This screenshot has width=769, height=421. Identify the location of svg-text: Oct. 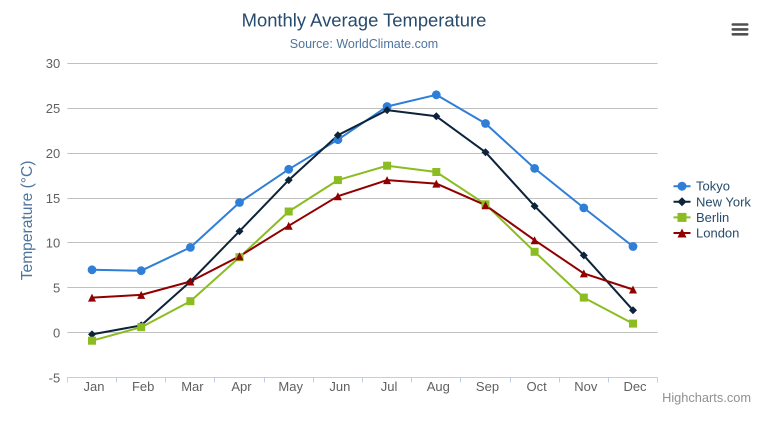
(536, 386).